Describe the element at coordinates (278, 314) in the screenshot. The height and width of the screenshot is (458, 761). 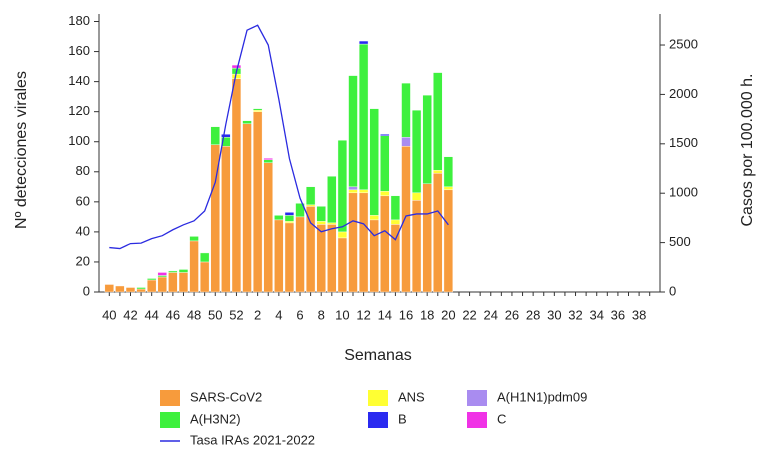
I see `x-tick-label: 4` at that location.